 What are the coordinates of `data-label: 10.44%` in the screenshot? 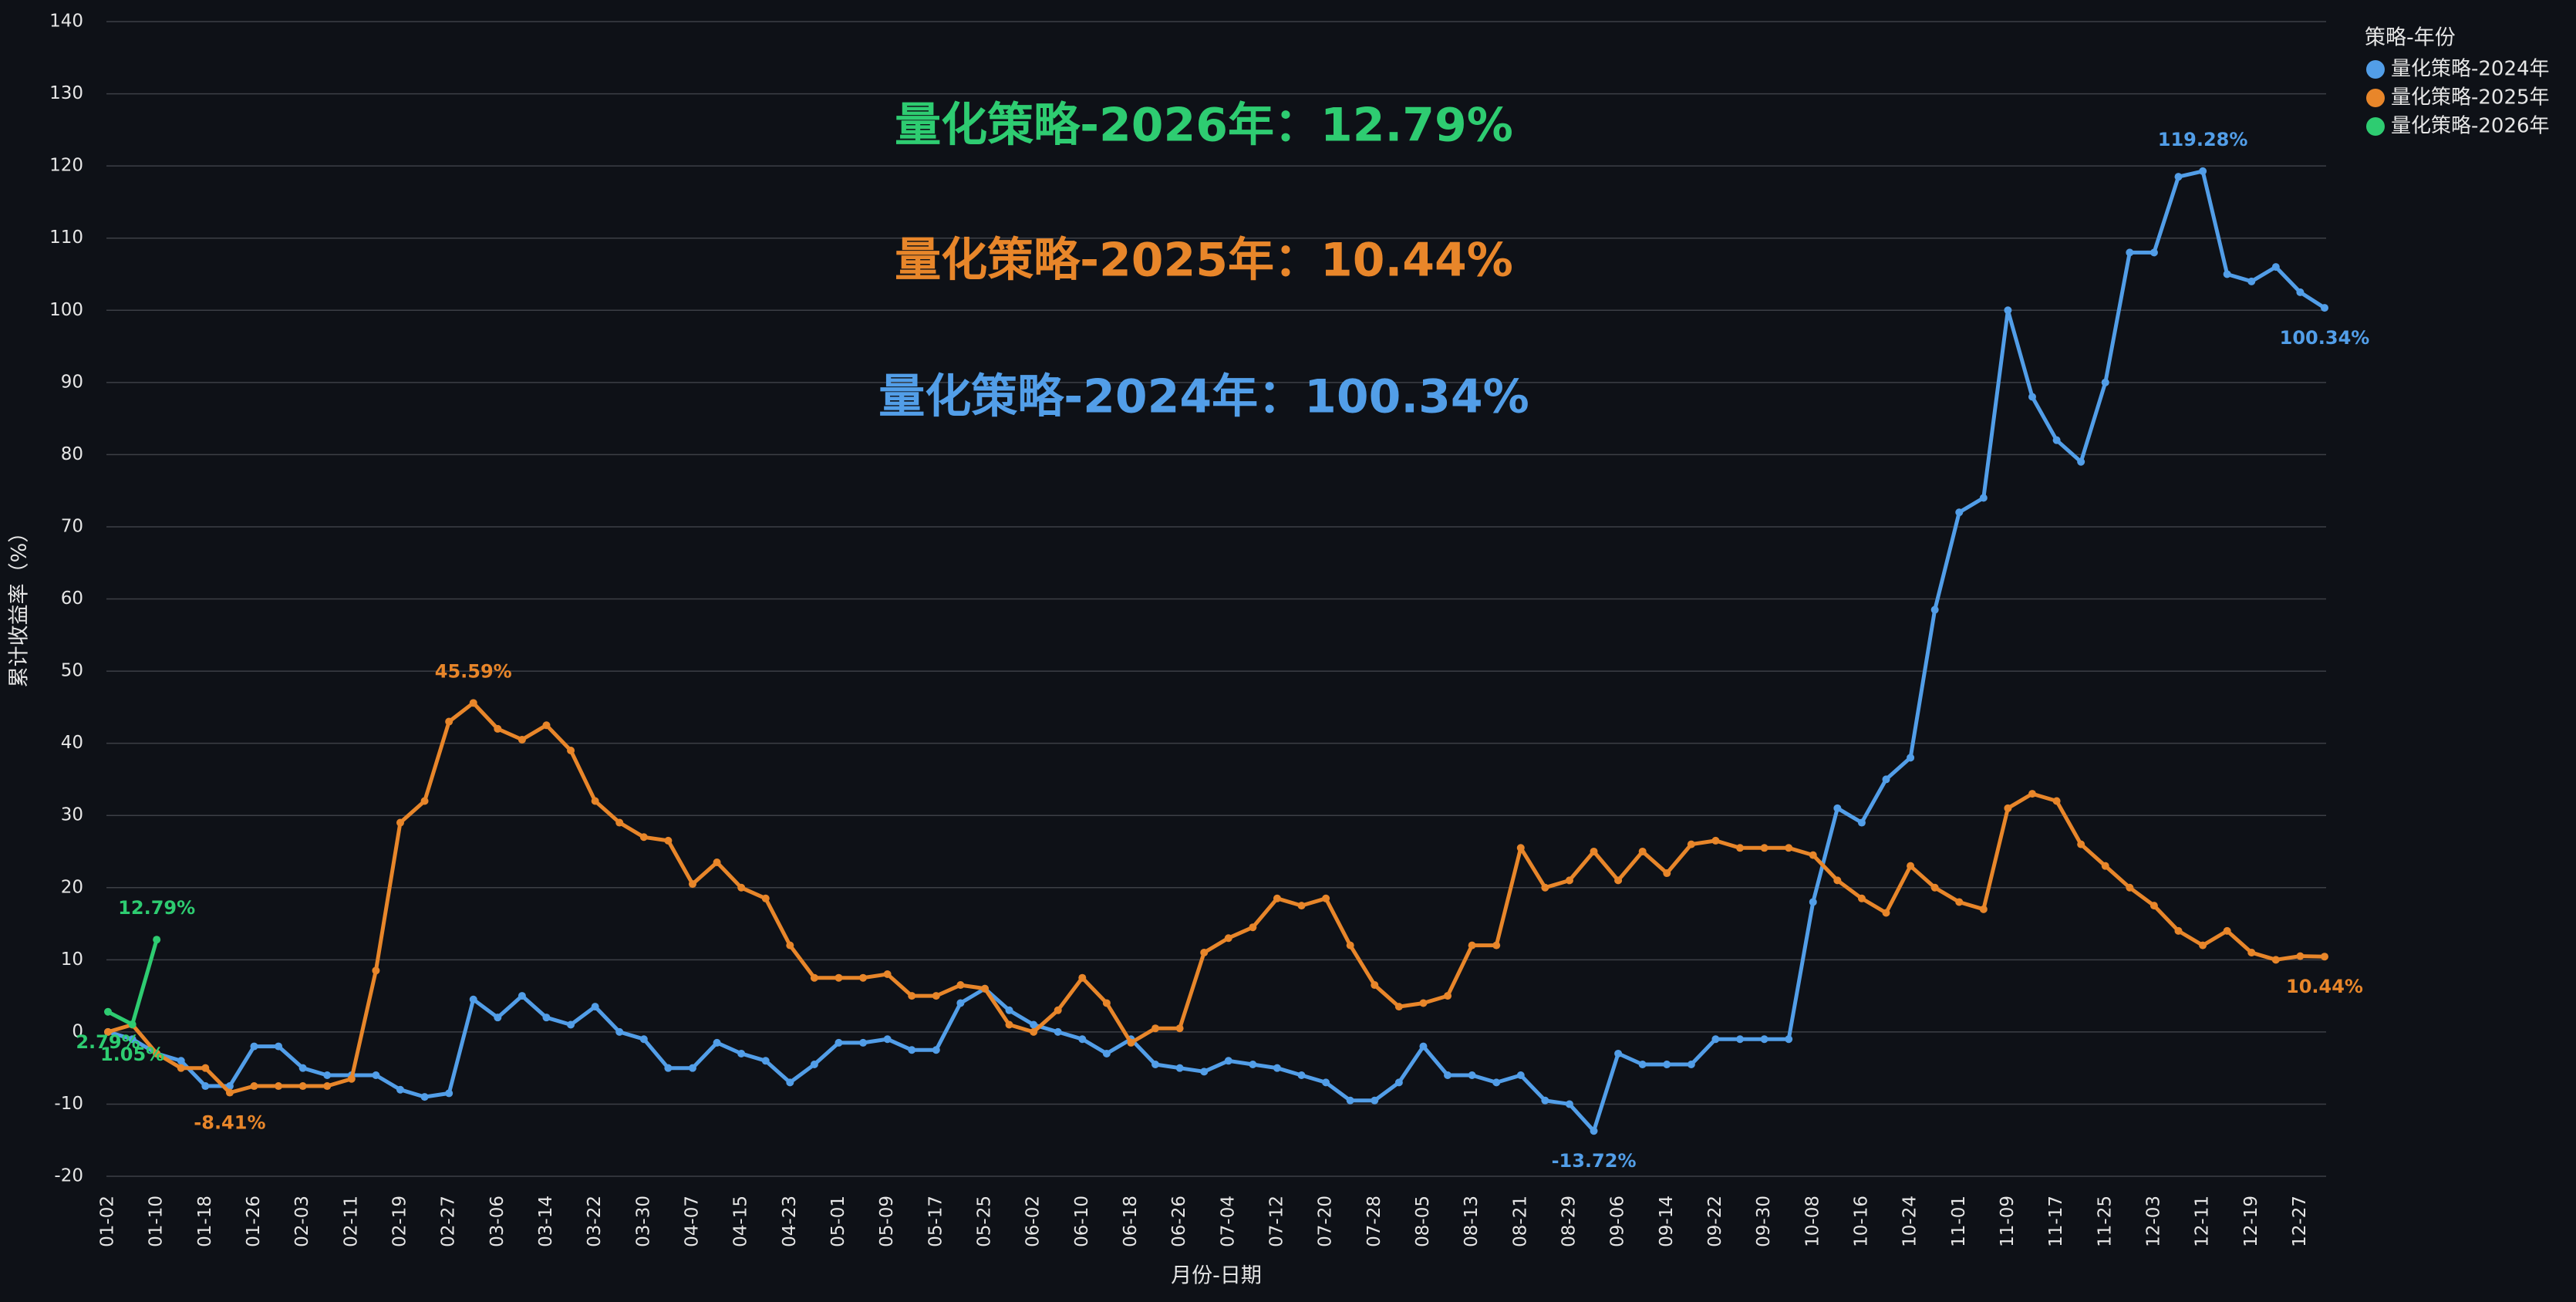 It's located at (2324, 987).